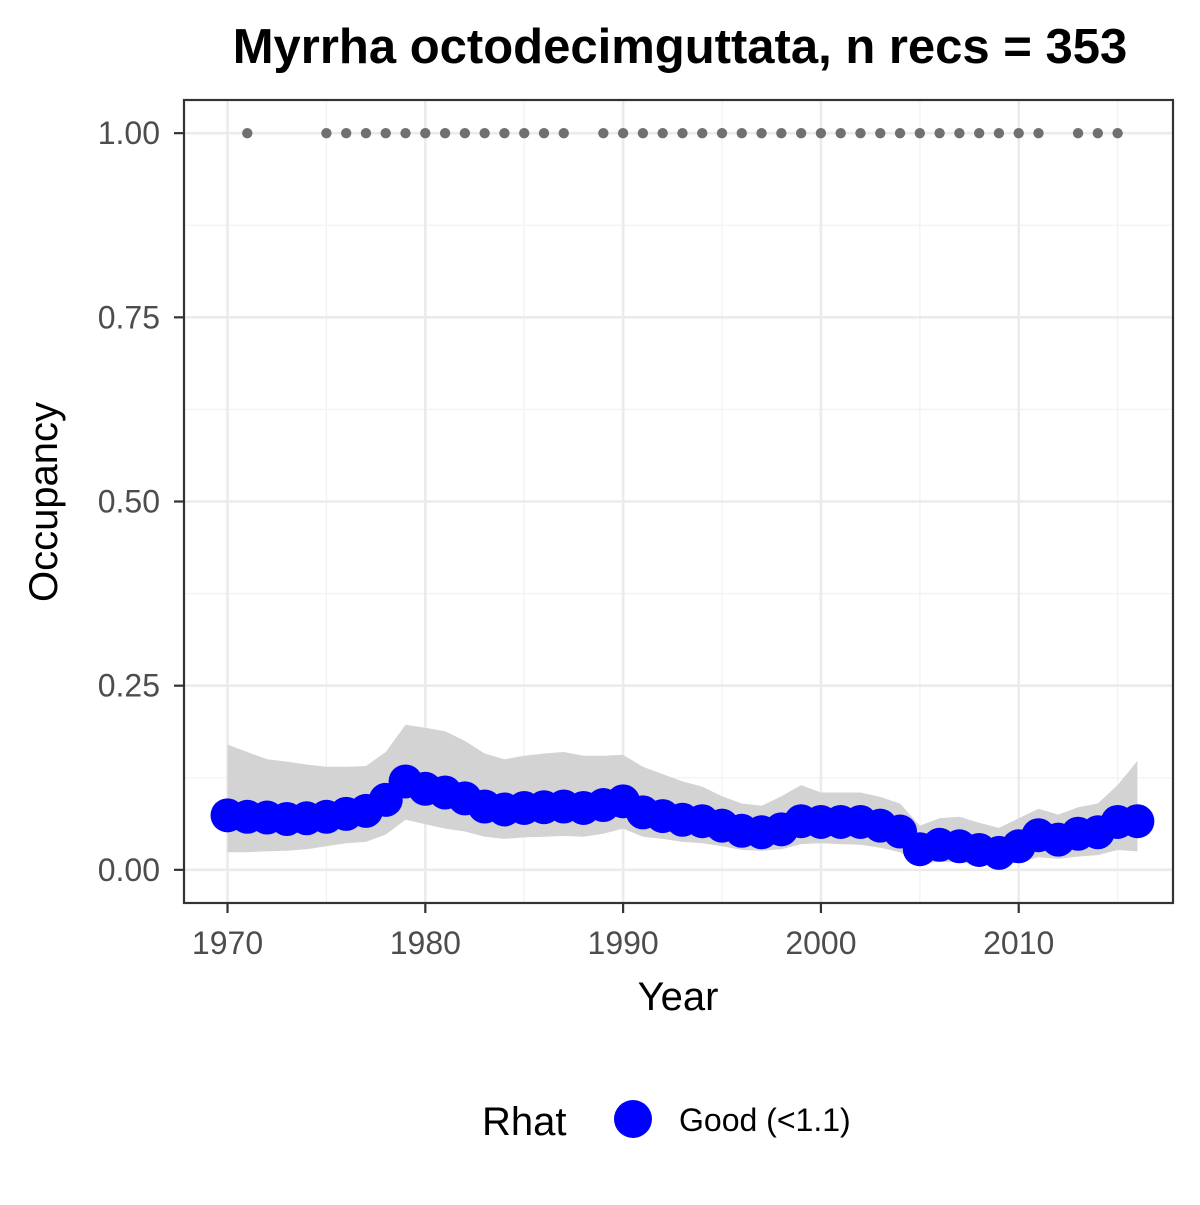  Describe the element at coordinates (425, 943) in the screenshot. I see `x-tick-label: 1980` at that location.